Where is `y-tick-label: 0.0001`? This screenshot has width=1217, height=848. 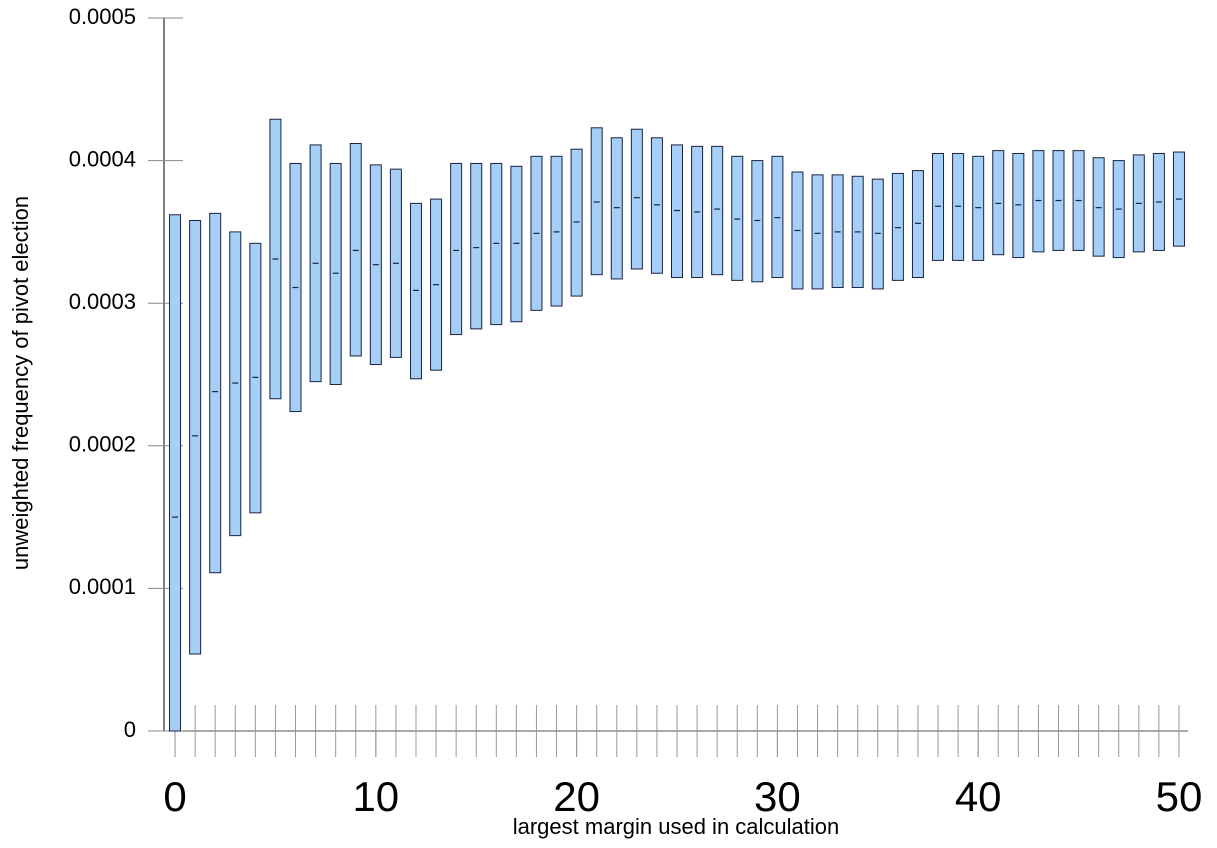
y-tick-label: 0.0001 is located at coordinates (102, 586).